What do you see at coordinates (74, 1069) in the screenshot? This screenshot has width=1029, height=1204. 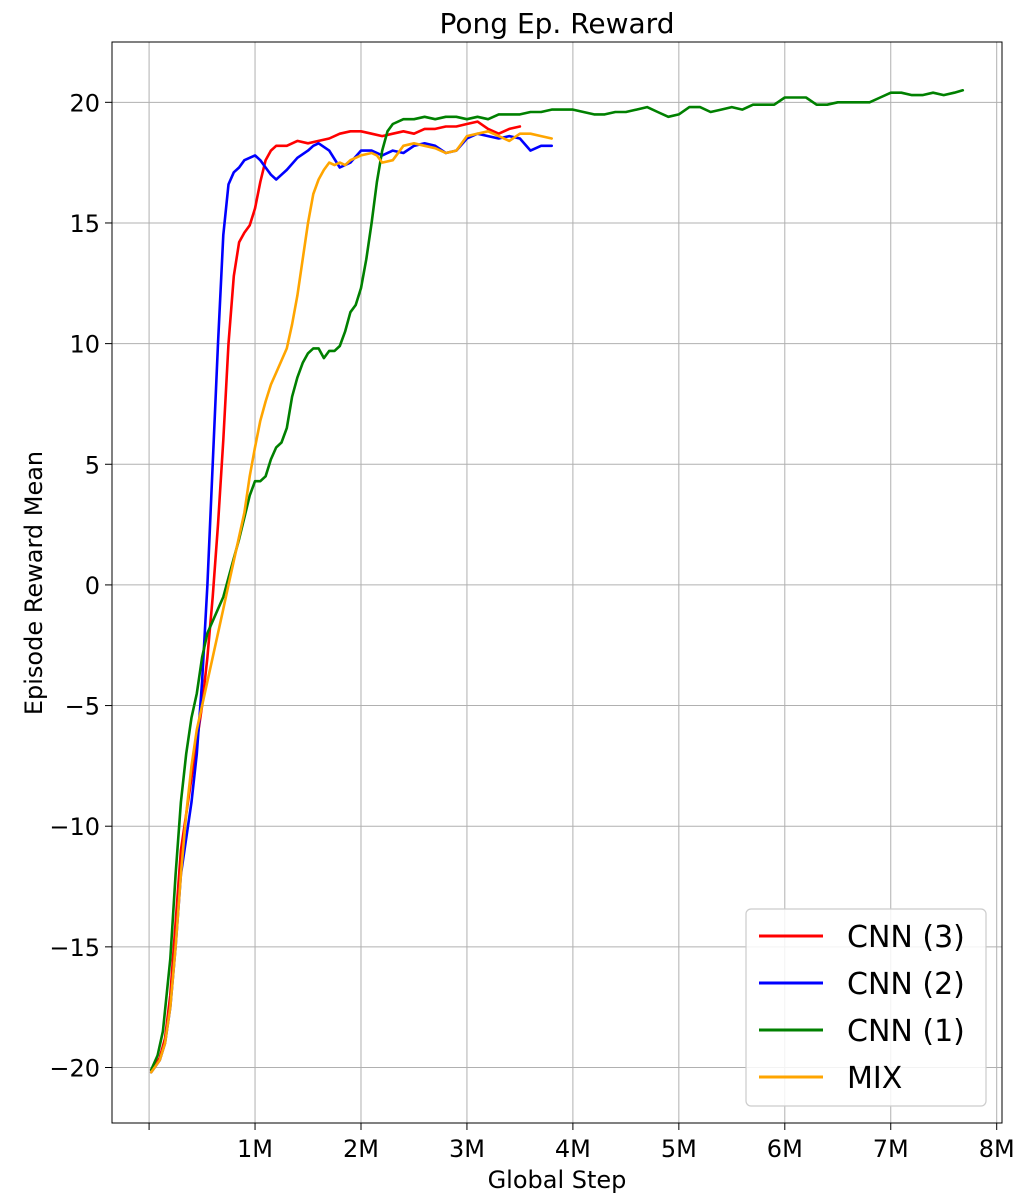 I see `y-tick-label: −20` at bounding box center [74, 1069].